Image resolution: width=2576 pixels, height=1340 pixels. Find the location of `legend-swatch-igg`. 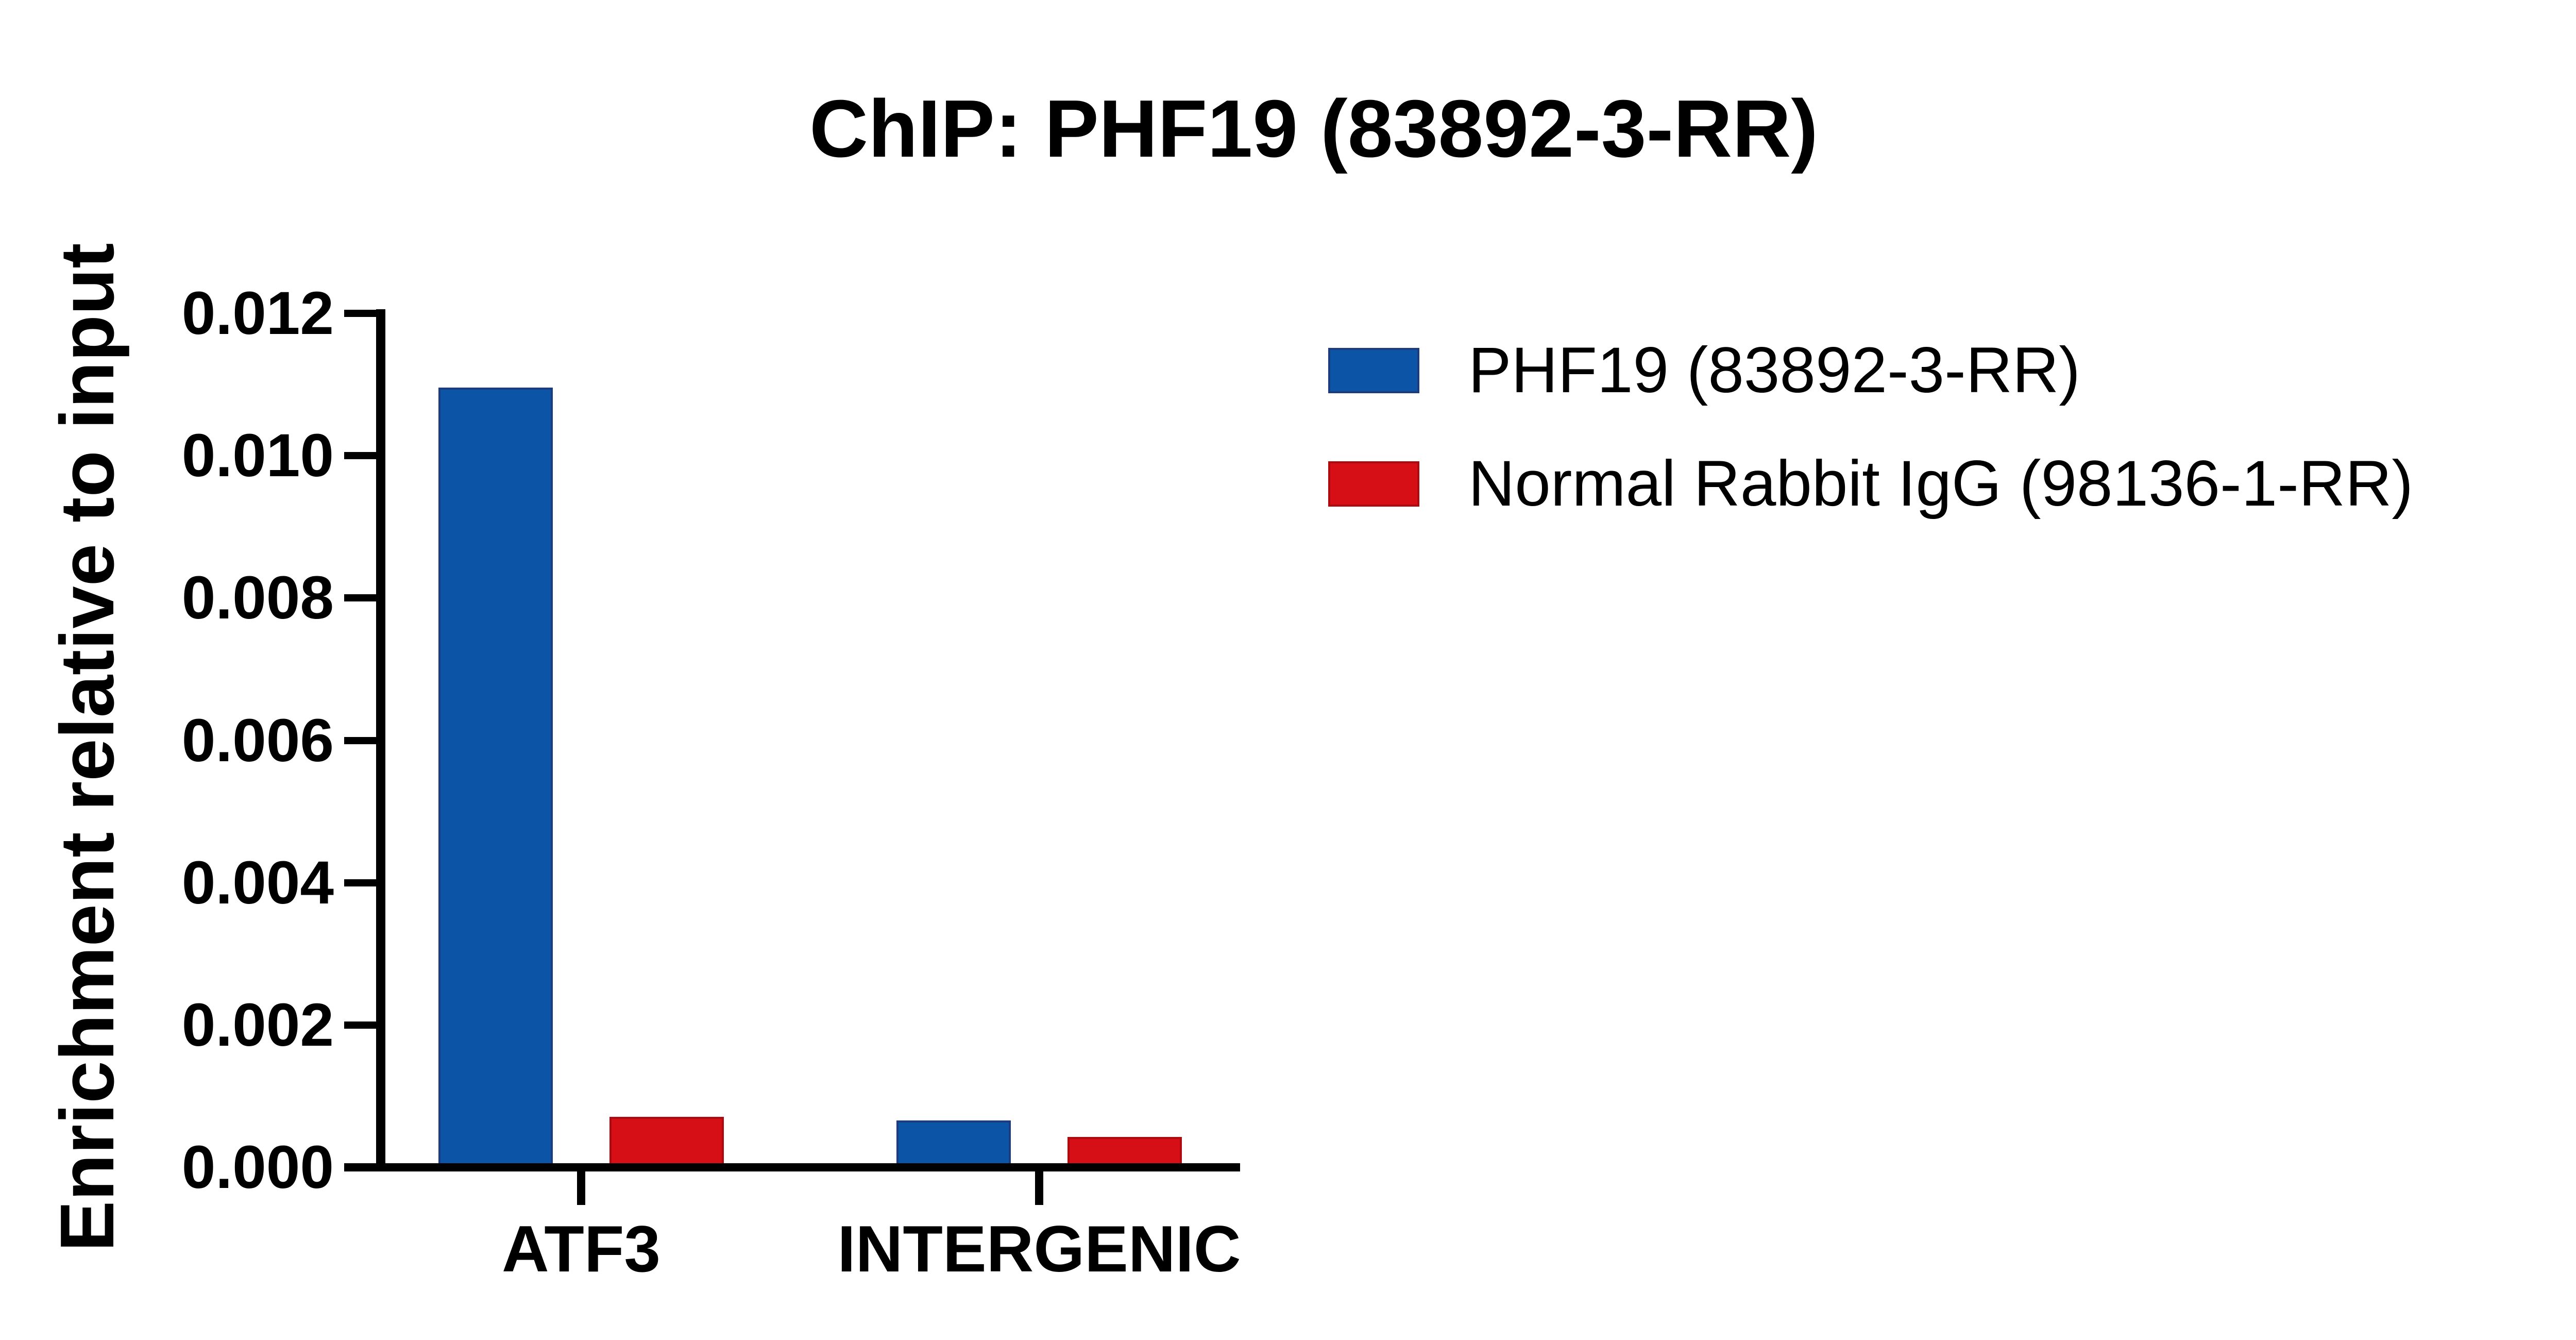

legend-swatch-igg is located at coordinates (1373, 484).